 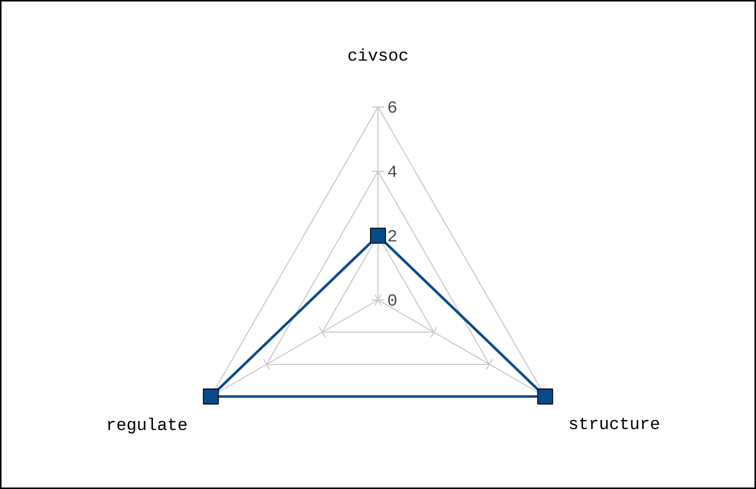 I want to click on y-tick-label: 0, so click(x=392, y=300).